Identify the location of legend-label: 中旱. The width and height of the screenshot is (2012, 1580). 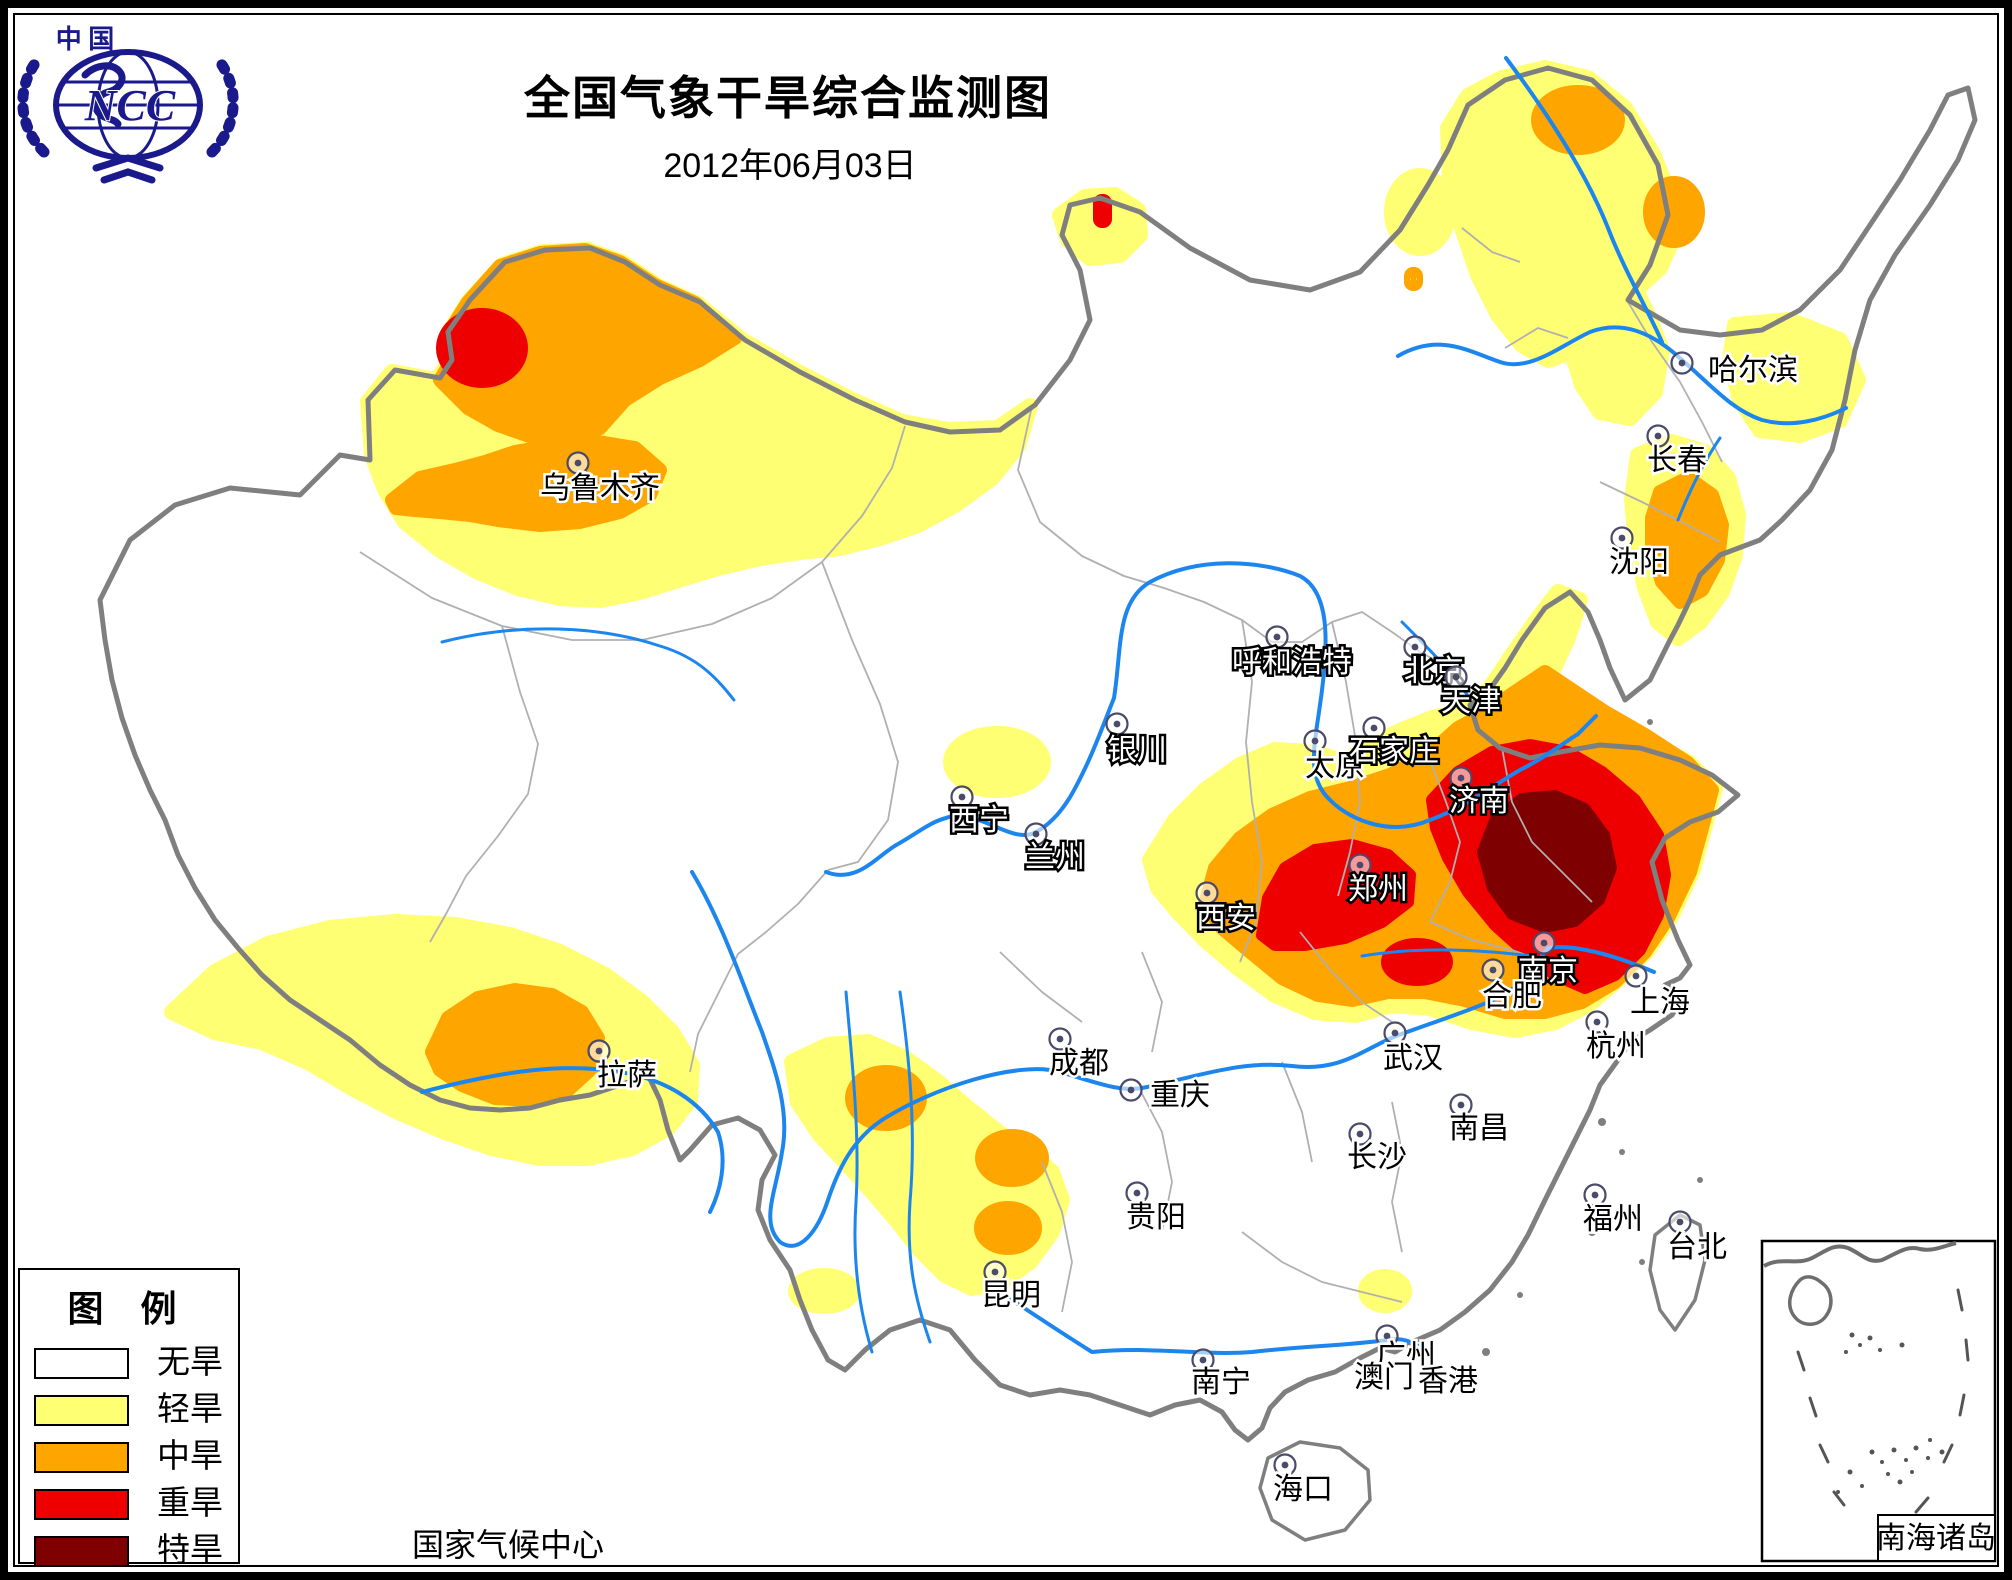
(190, 1457).